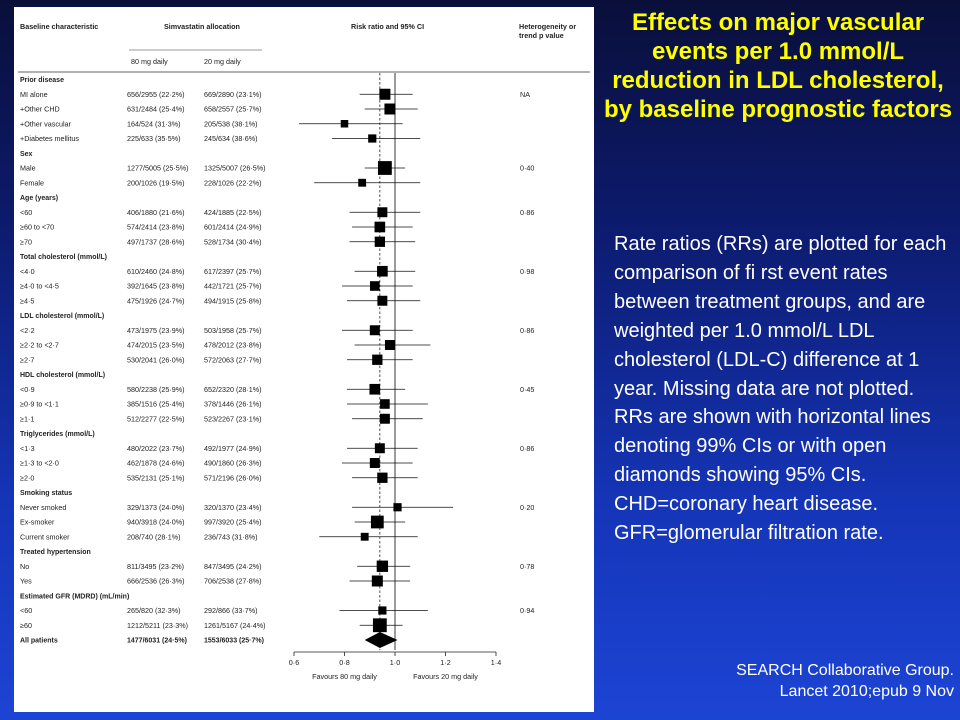 This screenshot has height=720, width=960. I want to click on row-80mg-events: 580/2238 (25·9%), so click(156, 389).